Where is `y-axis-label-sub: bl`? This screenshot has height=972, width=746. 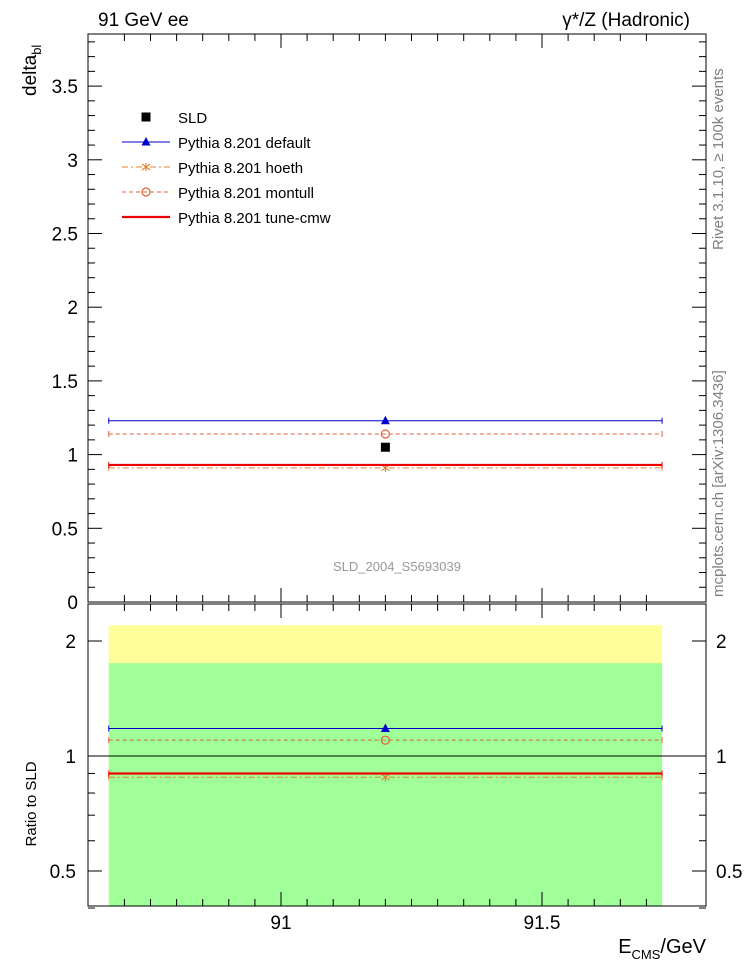
y-axis-label-sub: bl is located at coordinates (36, 50).